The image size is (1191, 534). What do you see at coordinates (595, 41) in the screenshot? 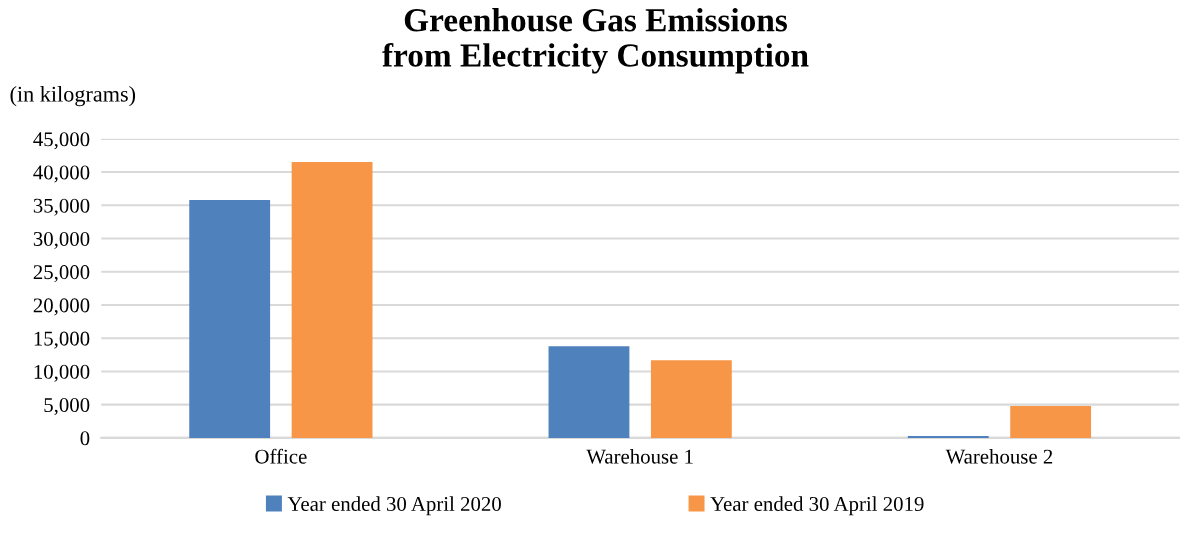
I see `chart-title: Greenhouse Gas Emissions from Electricity Consumption` at bounding box center [595, 41].